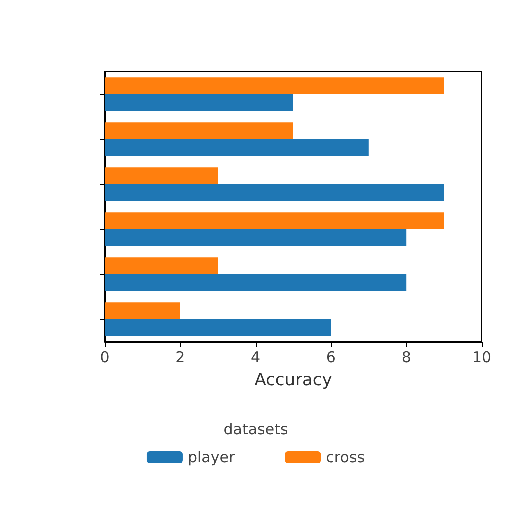  What do you see at coordinates (256, 357) in the screenshot?
I see `x-tick-label: 4` at bounding box center [256, 357].